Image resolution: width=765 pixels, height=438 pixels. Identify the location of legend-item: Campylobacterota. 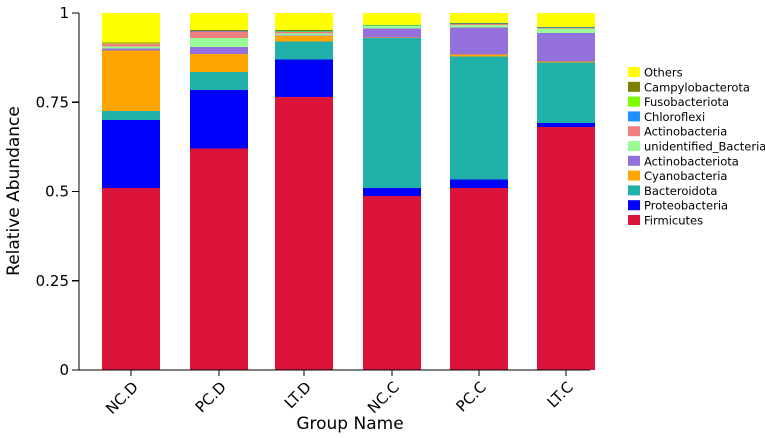
(689, 87).